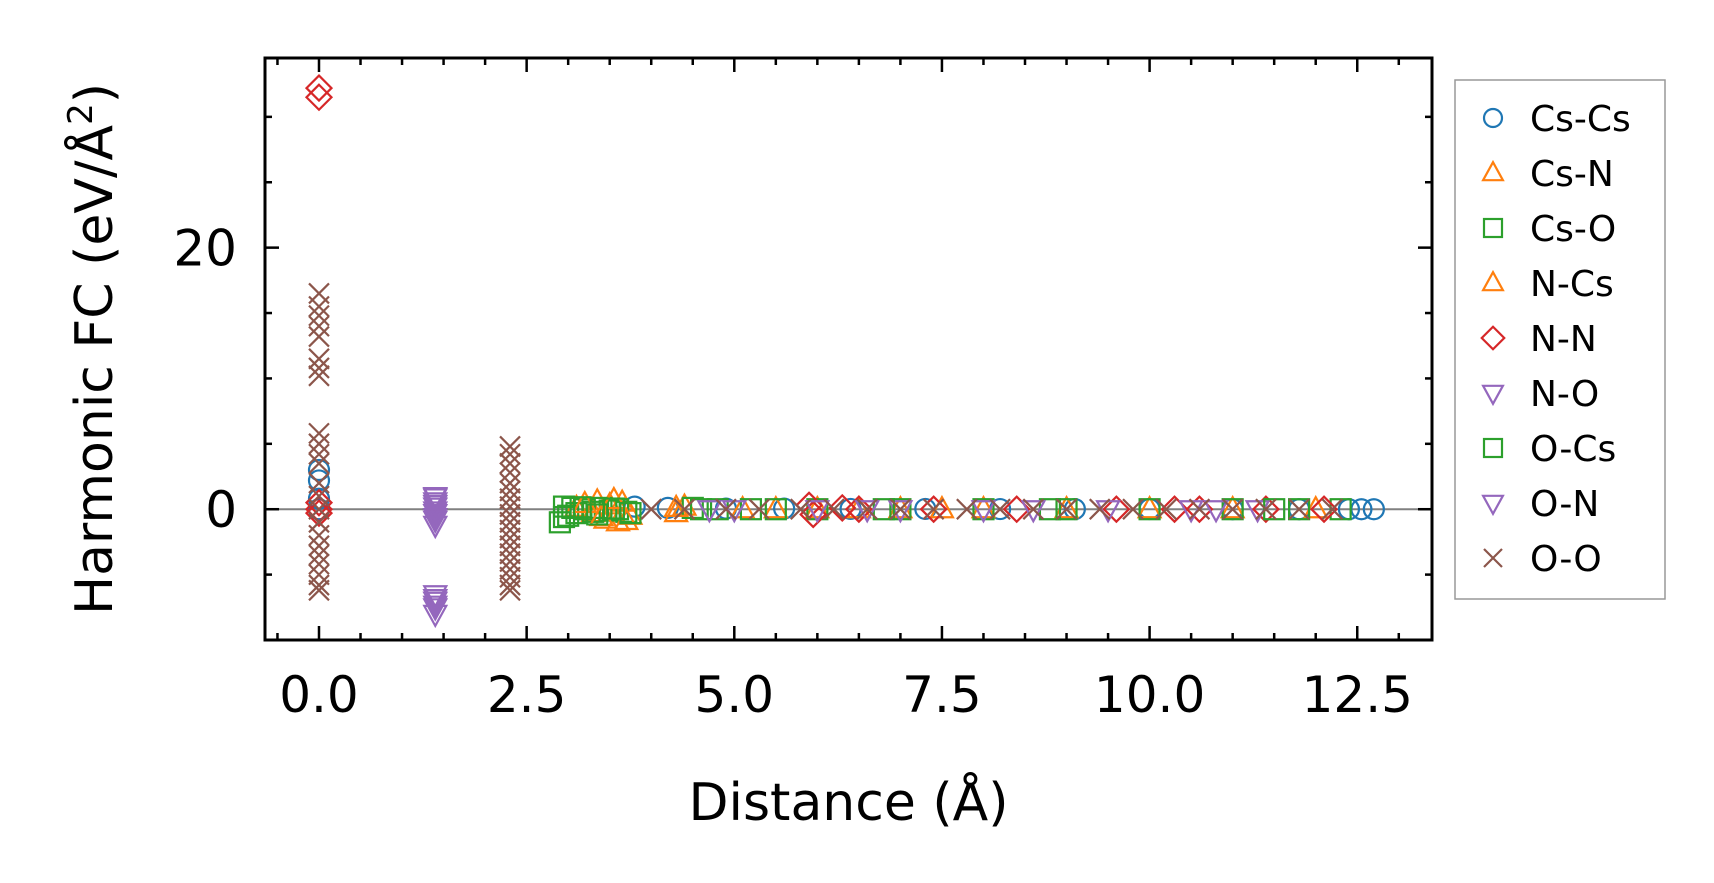 The image size is (1714, 883). What do you see at coordinates (1566, 559) in the screenshot?
I see `legend-label: O-O` at bounding box center [1566, 559].